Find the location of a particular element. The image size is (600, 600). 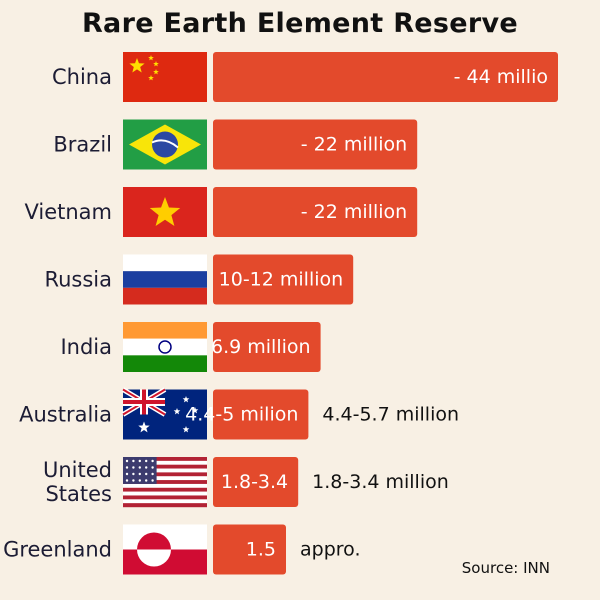

category-label: India is located at coordinates (86, 347).